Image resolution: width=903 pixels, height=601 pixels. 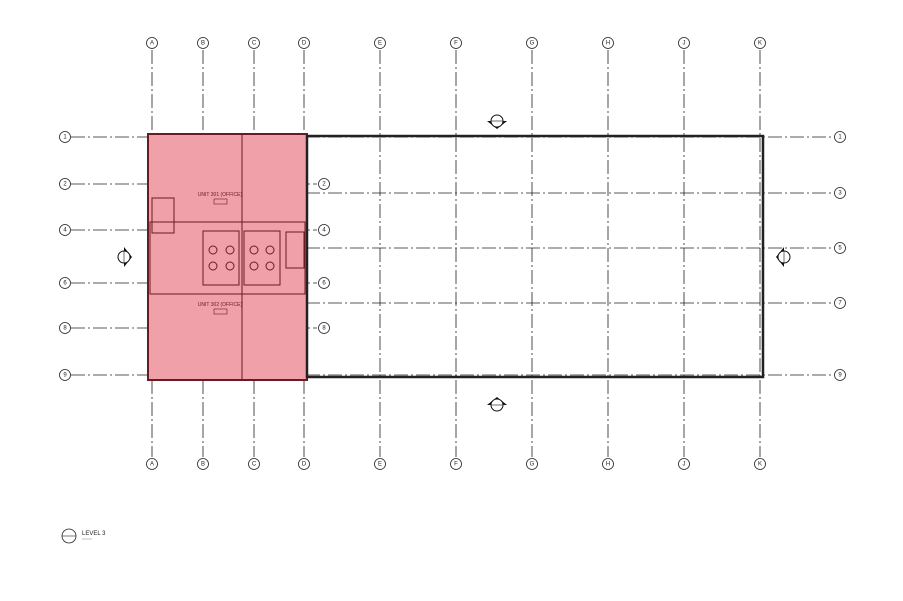 I want to click on grid-bubble-bottom-D-label: D, so click(x=304, y=465).